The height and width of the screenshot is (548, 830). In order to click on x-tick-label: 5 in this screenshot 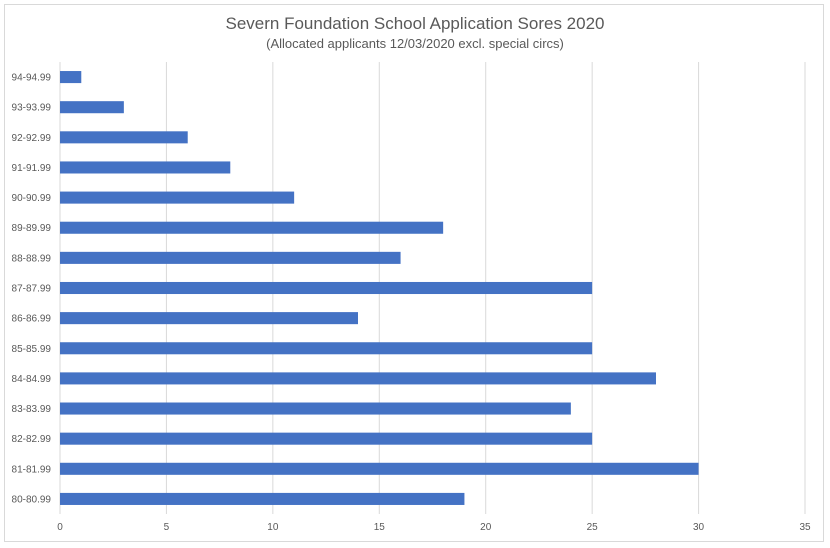, I will do `click(167, 527)`.